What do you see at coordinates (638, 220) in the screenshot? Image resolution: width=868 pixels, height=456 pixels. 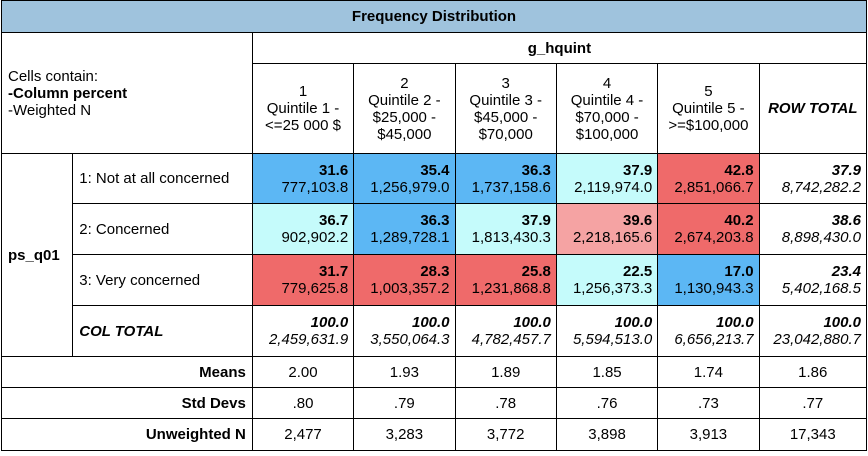 I see `column-percent: 39.6` at bounding box center [638, 220].